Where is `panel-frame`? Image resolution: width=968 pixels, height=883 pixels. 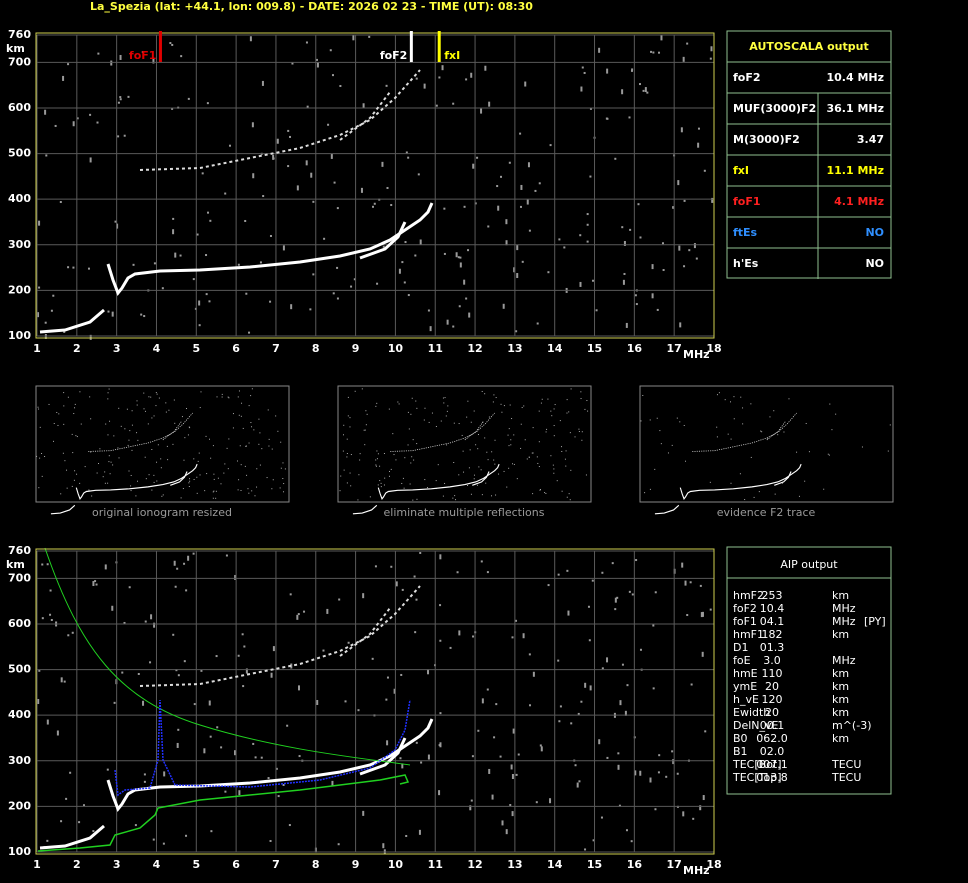 panel-frame is located at coordinates (809, 670).